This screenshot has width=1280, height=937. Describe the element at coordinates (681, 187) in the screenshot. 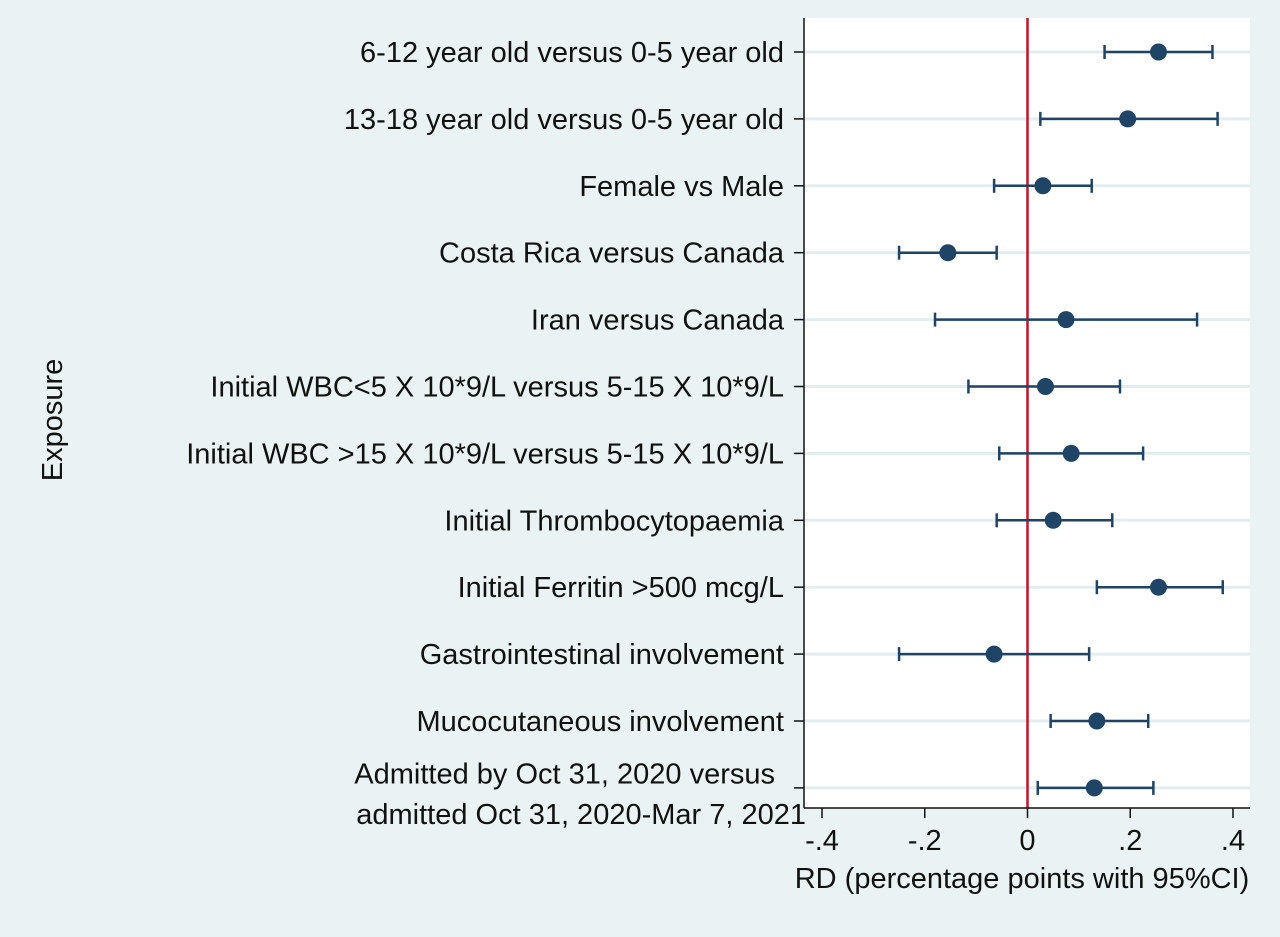

I see `row-label: Female vs Male` at that location.